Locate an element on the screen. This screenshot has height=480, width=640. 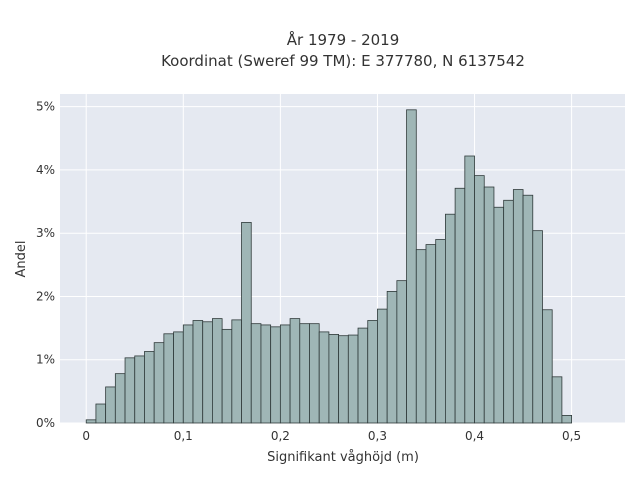
chart-title-line1: År 1979 - 2019 is located at coordinates (343, 39).